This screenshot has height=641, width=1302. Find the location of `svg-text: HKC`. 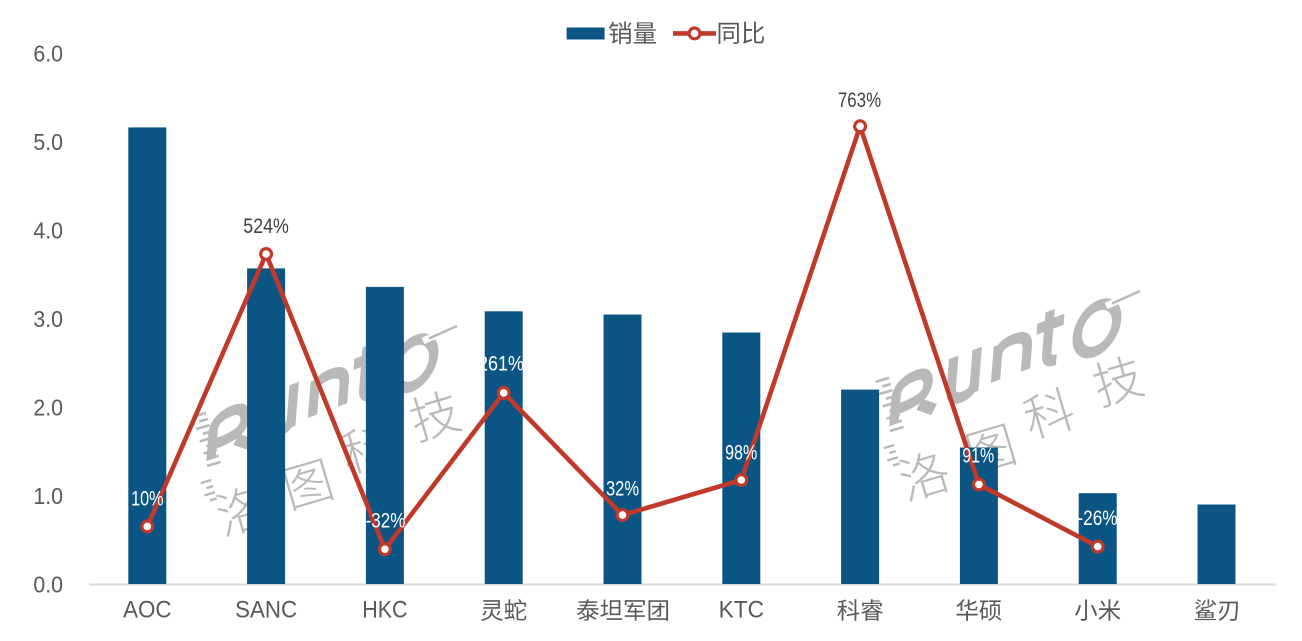

svg-text: HKC is located at coordinates (384, 610).